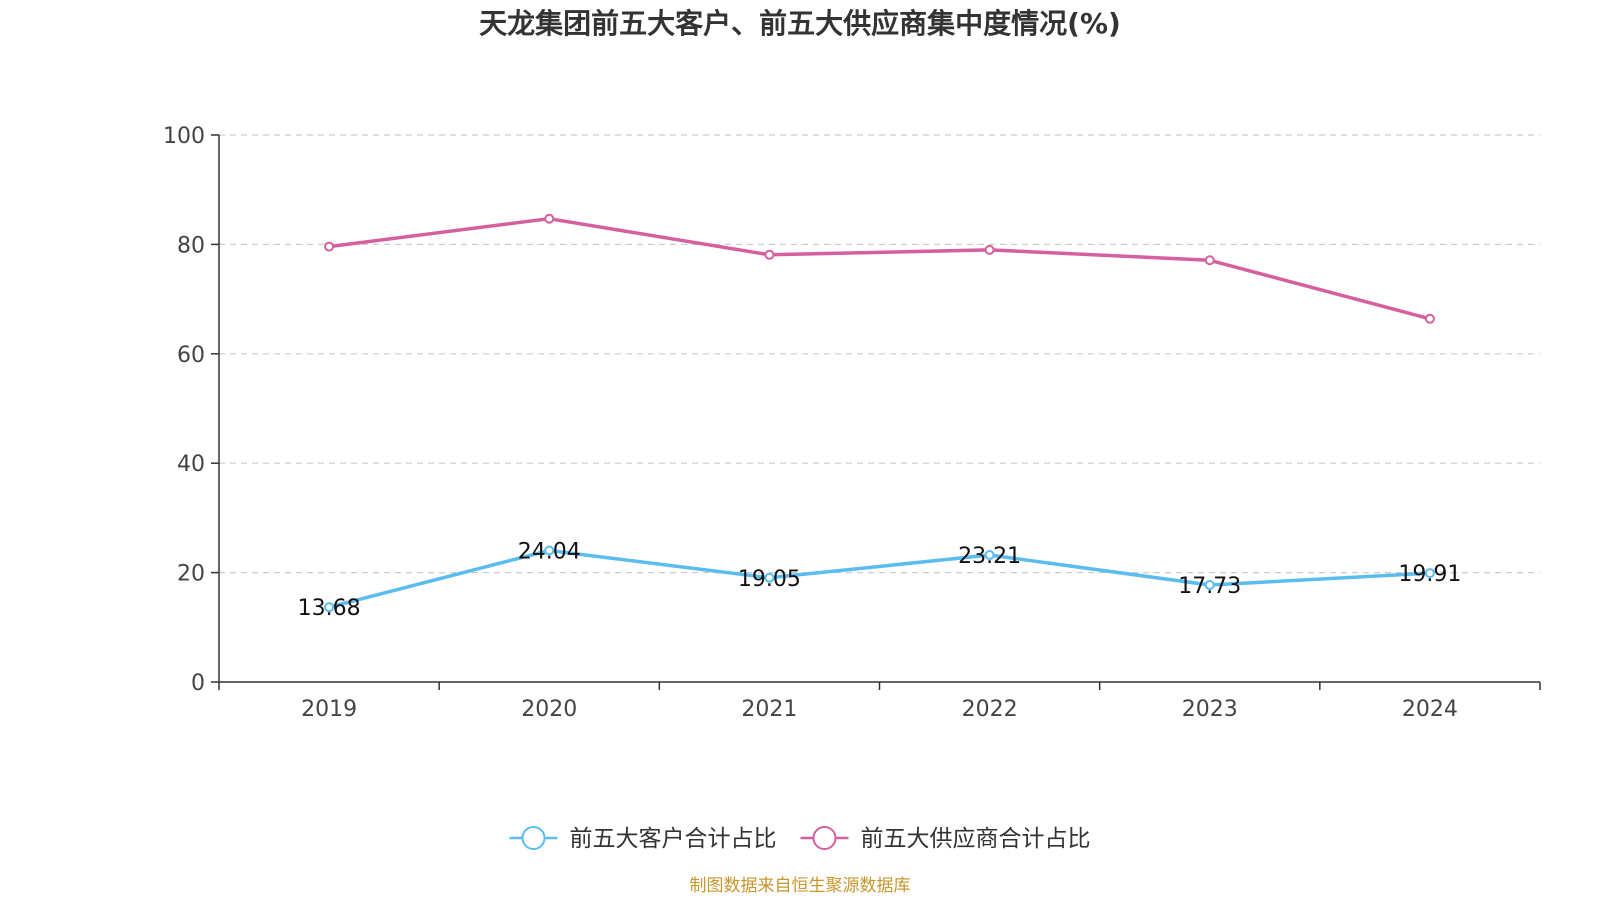 The height and width of the screenshot is (900, 1600). I want to click on y-tick-label: 0, so click(198, 683).